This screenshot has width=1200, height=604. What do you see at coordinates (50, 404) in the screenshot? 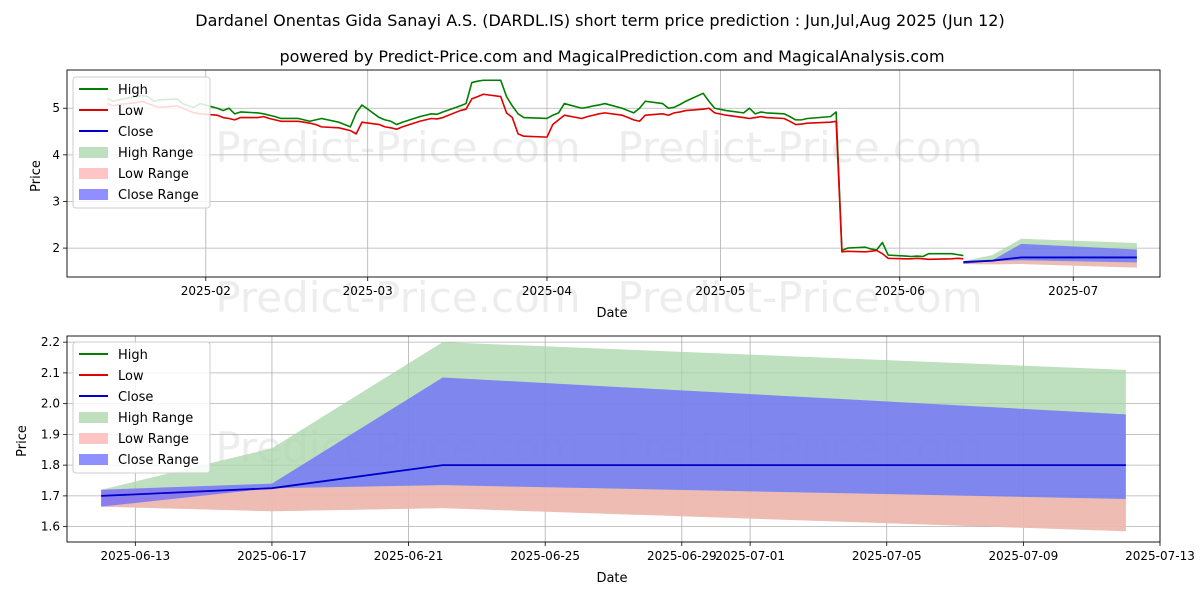
I see `y-tick-label: 2.0` at bounding box center [50, 404].